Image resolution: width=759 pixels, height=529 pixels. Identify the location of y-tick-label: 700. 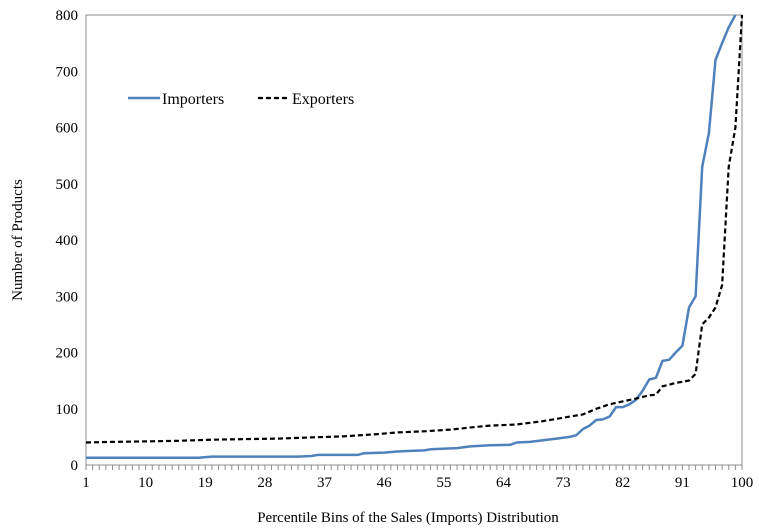
(67, 72).